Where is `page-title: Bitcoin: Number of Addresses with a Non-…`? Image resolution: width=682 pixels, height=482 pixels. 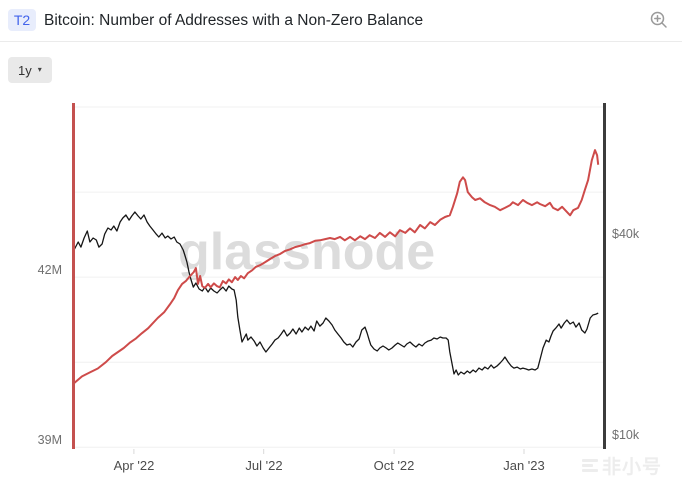 page-title: Bitcoin: Number of Addresses with a Non-… is located at coordinates (234, 20).